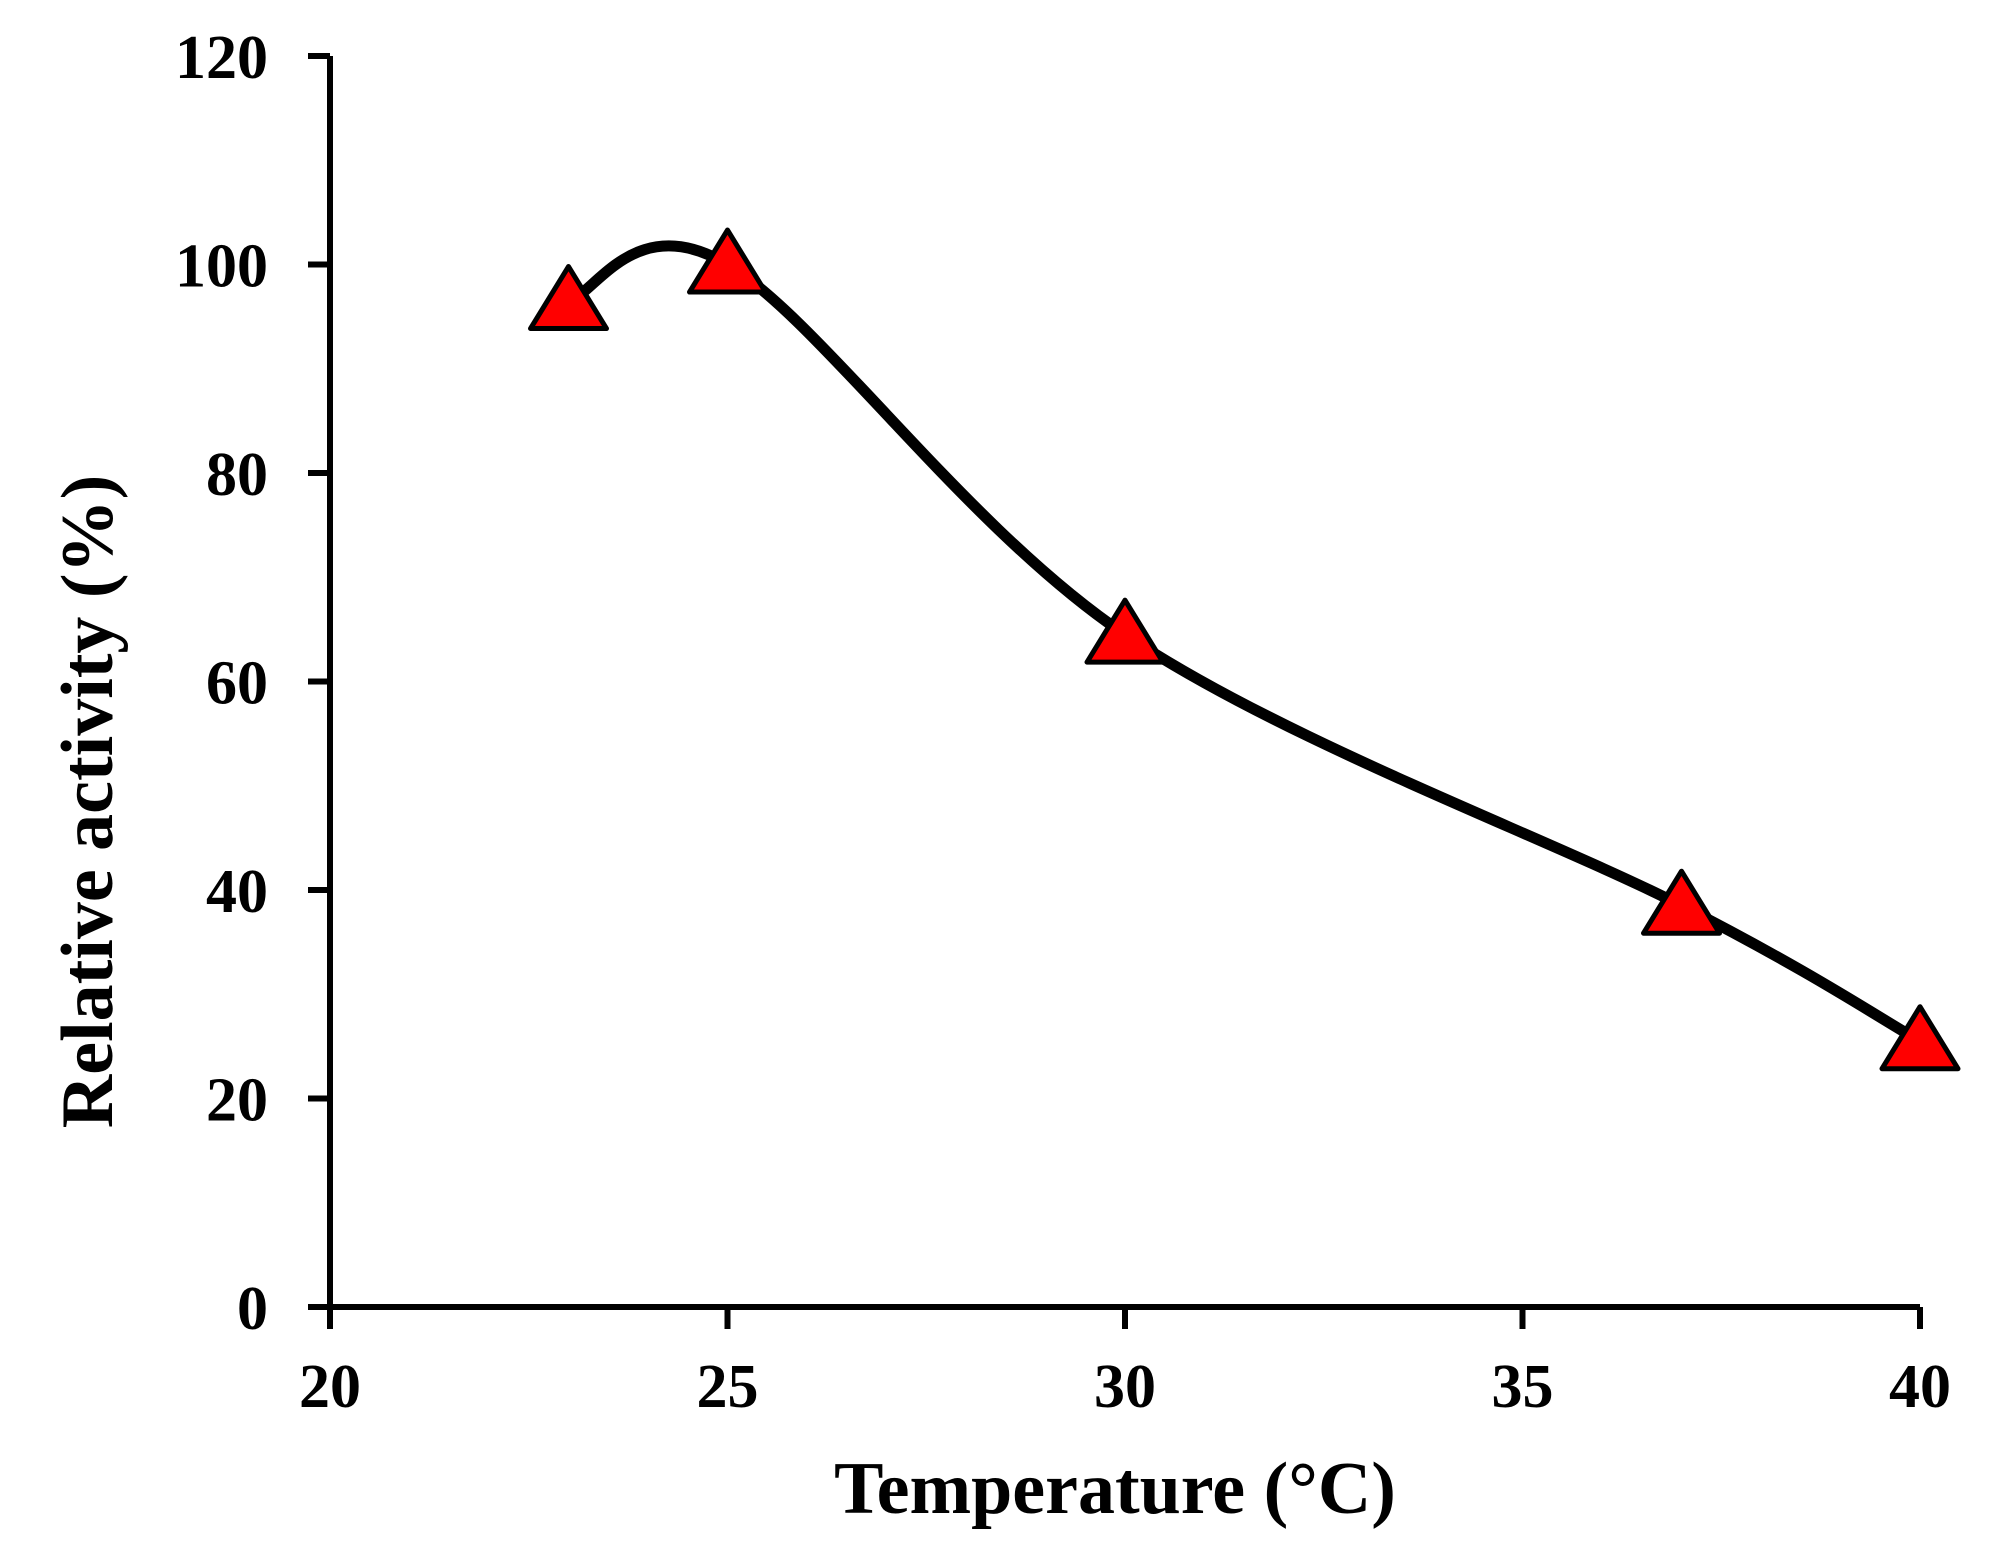  I want to click on y-axis-ticks: 0 20 40 60 80 100 120, so click(252, 683).